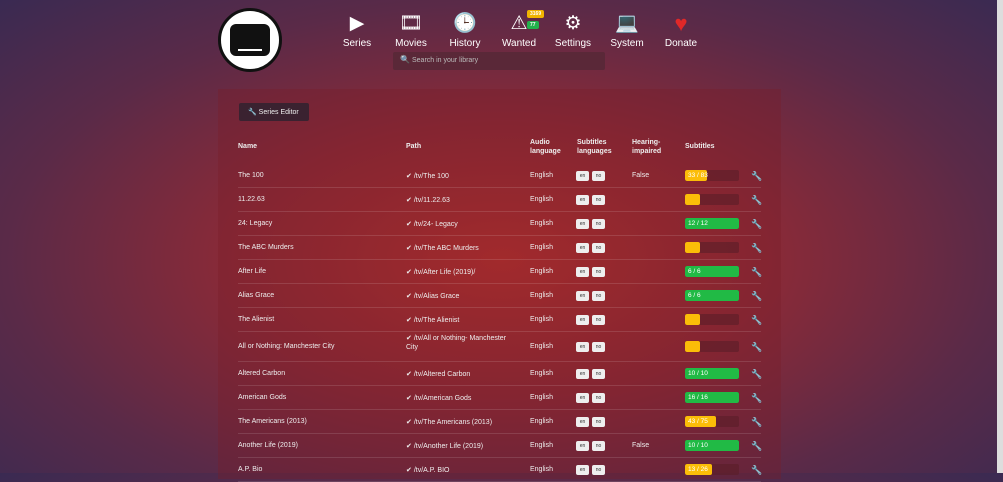 Image resolution: width=1003 pixels, height=482 pixels. Describe the element at coordinates (448, 446) in the screenshot. I see `path-text: /tv/Another Life (2019)` at that location.